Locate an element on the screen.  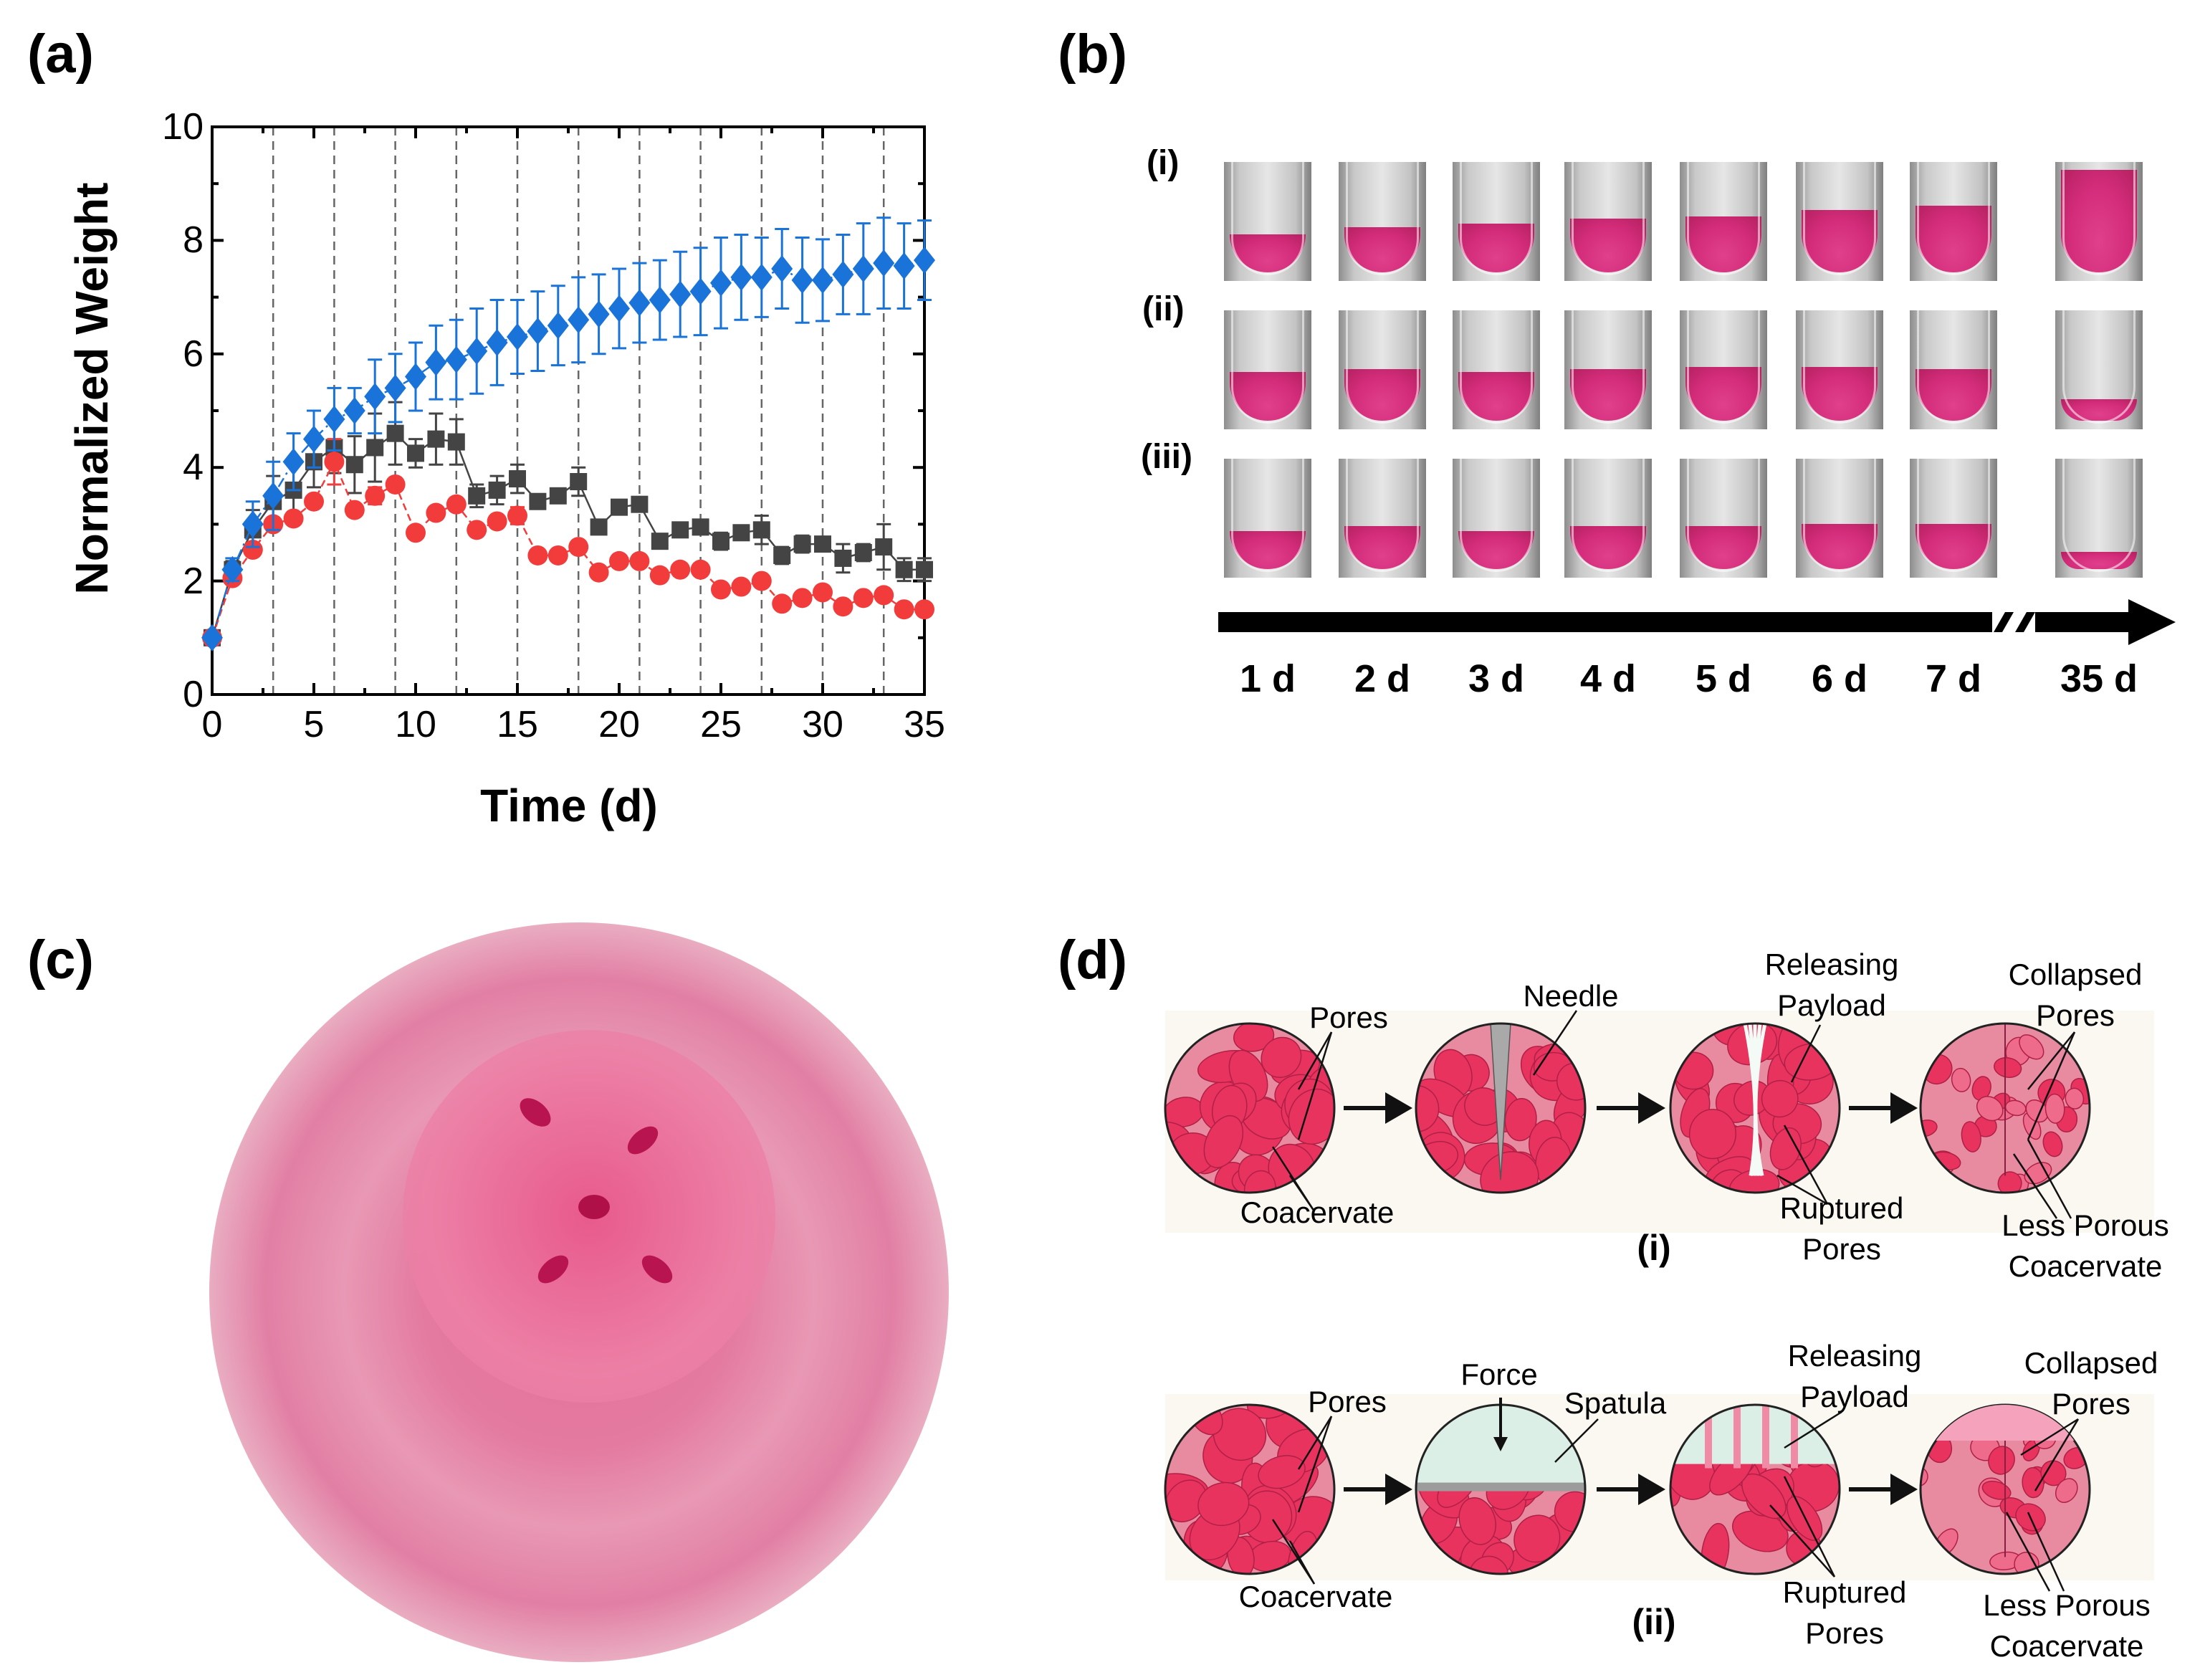
force-arrow-icon is located at coordinates (1501, 1444).